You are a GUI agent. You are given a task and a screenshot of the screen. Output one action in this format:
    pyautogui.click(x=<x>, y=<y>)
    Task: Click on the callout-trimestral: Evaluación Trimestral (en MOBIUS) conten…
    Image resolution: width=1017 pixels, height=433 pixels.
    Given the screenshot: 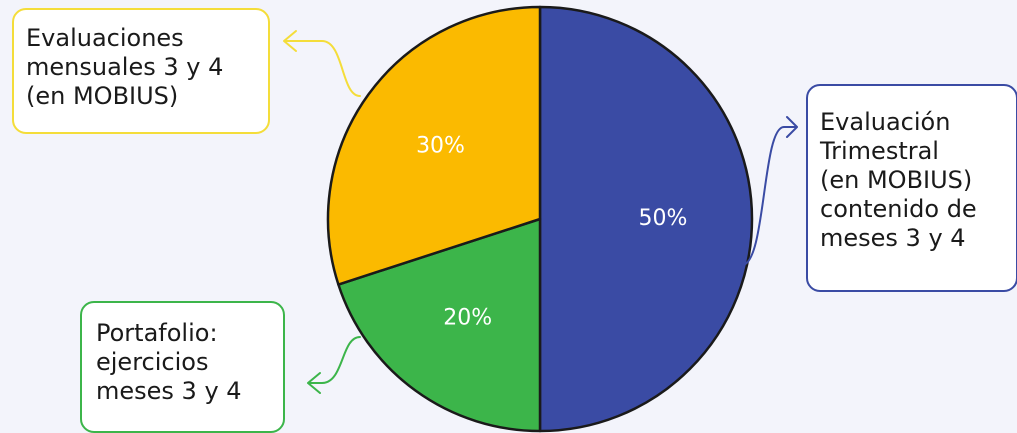 What is the action you would take?
    pyautogui.click(x=911, y=188)
    